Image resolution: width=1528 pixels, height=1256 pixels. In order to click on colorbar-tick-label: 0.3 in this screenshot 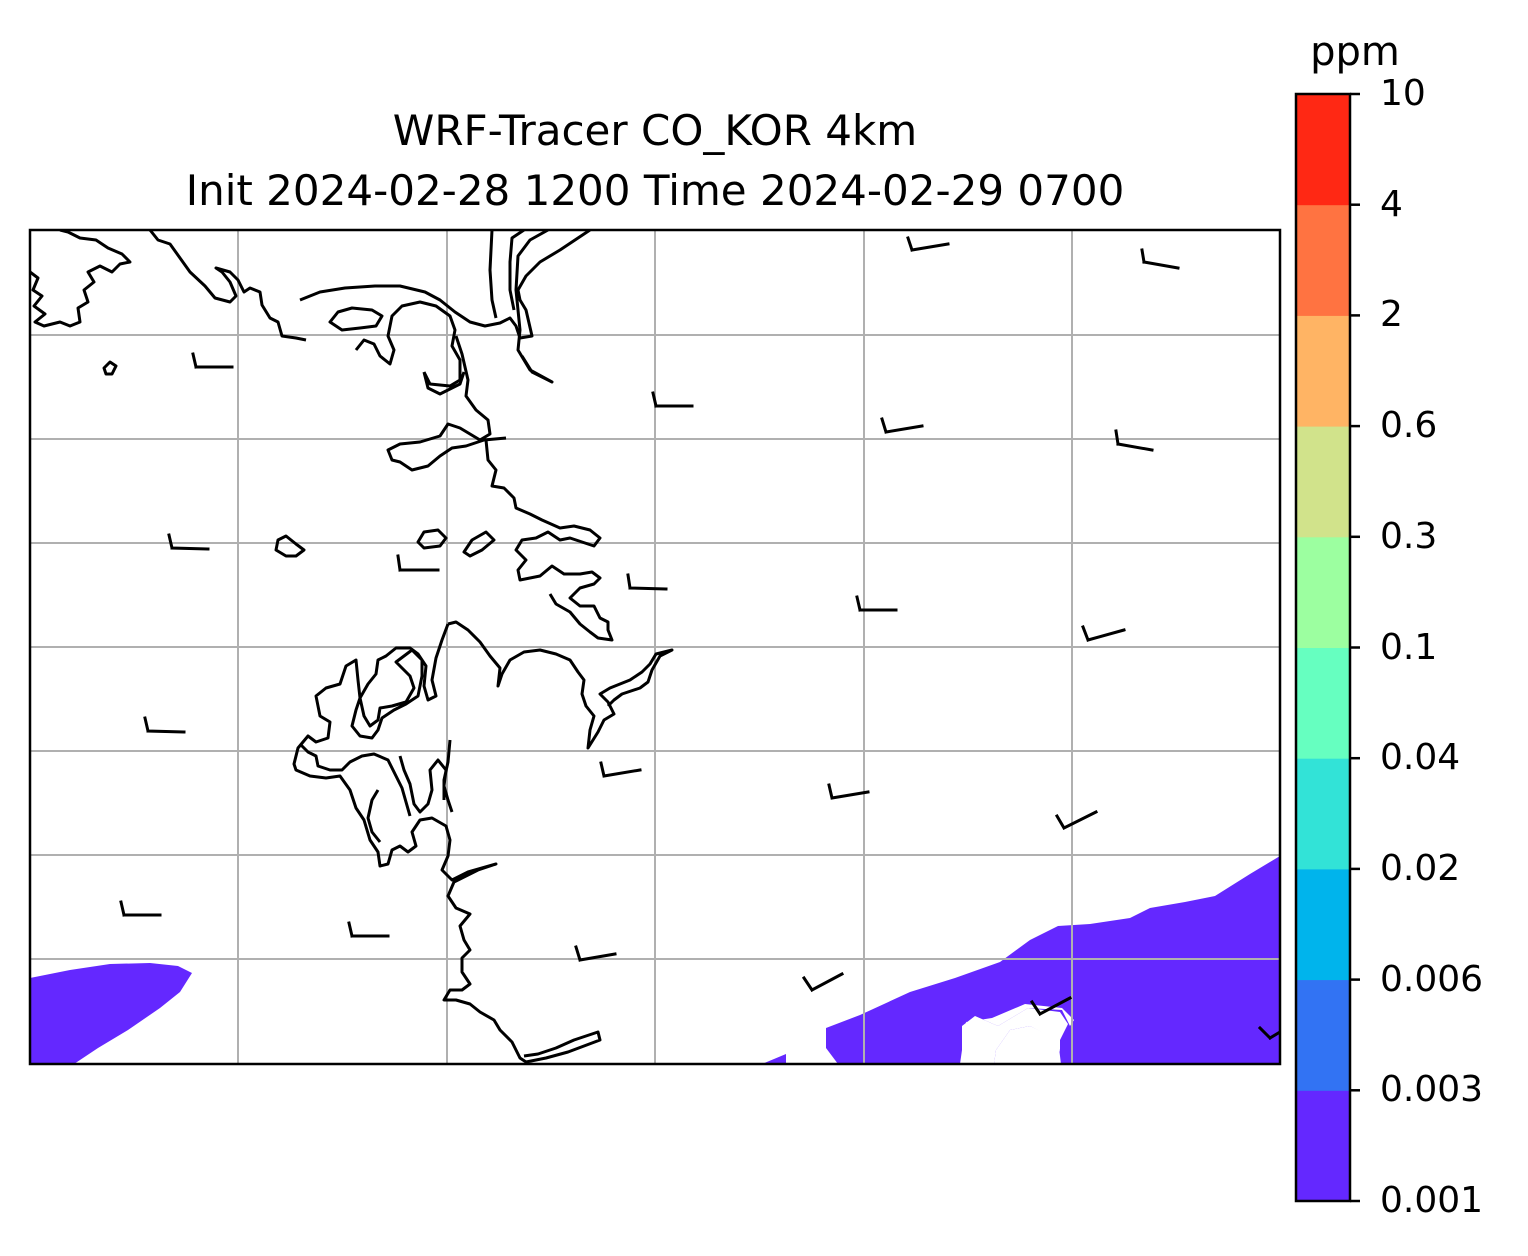, I will do `click(1409, 536)`.